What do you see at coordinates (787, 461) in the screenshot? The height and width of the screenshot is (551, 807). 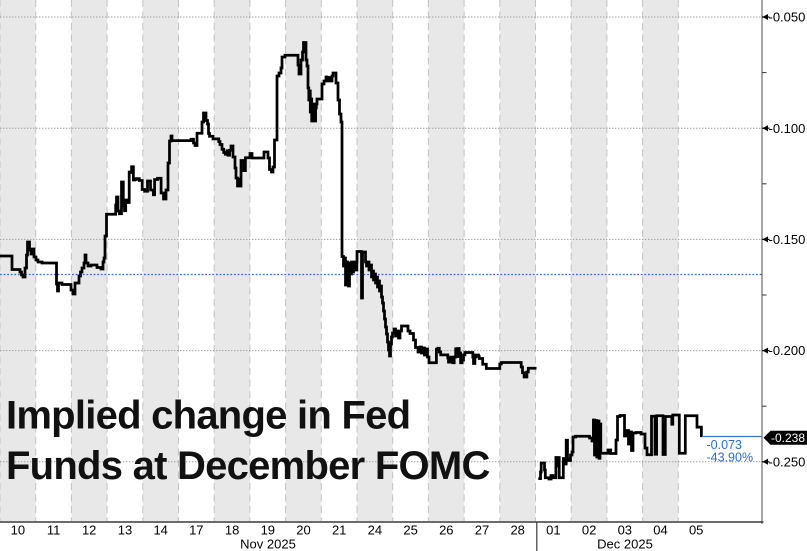 I see `svg-text: -0.250` at bounding box center [787, 461].